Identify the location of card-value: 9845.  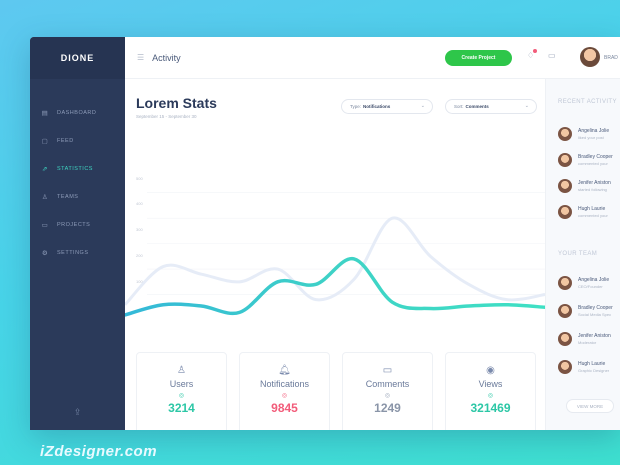
(284, 408).